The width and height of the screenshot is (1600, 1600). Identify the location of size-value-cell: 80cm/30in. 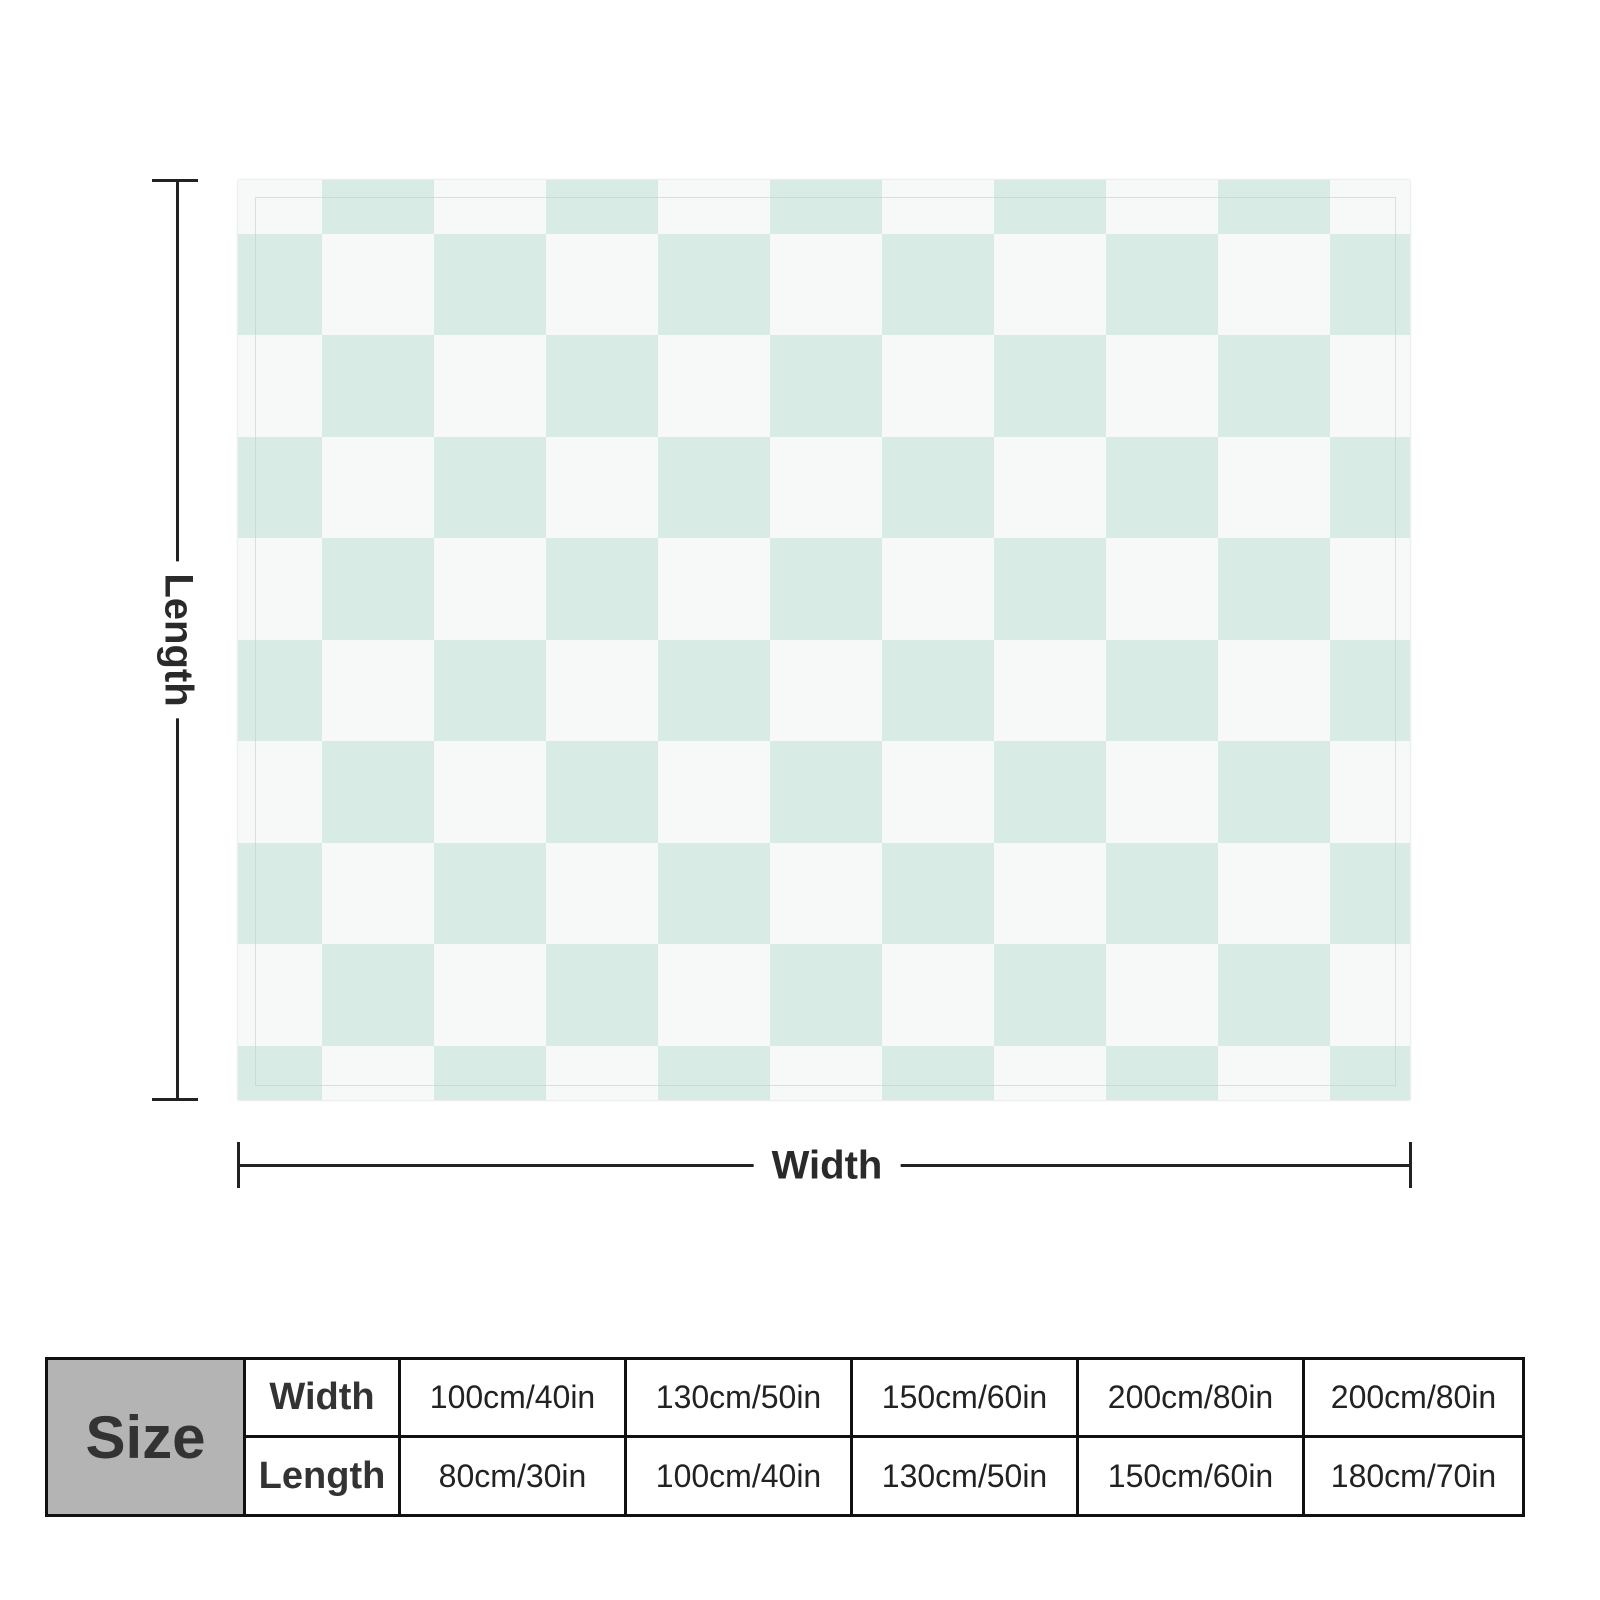
(511, 1476).